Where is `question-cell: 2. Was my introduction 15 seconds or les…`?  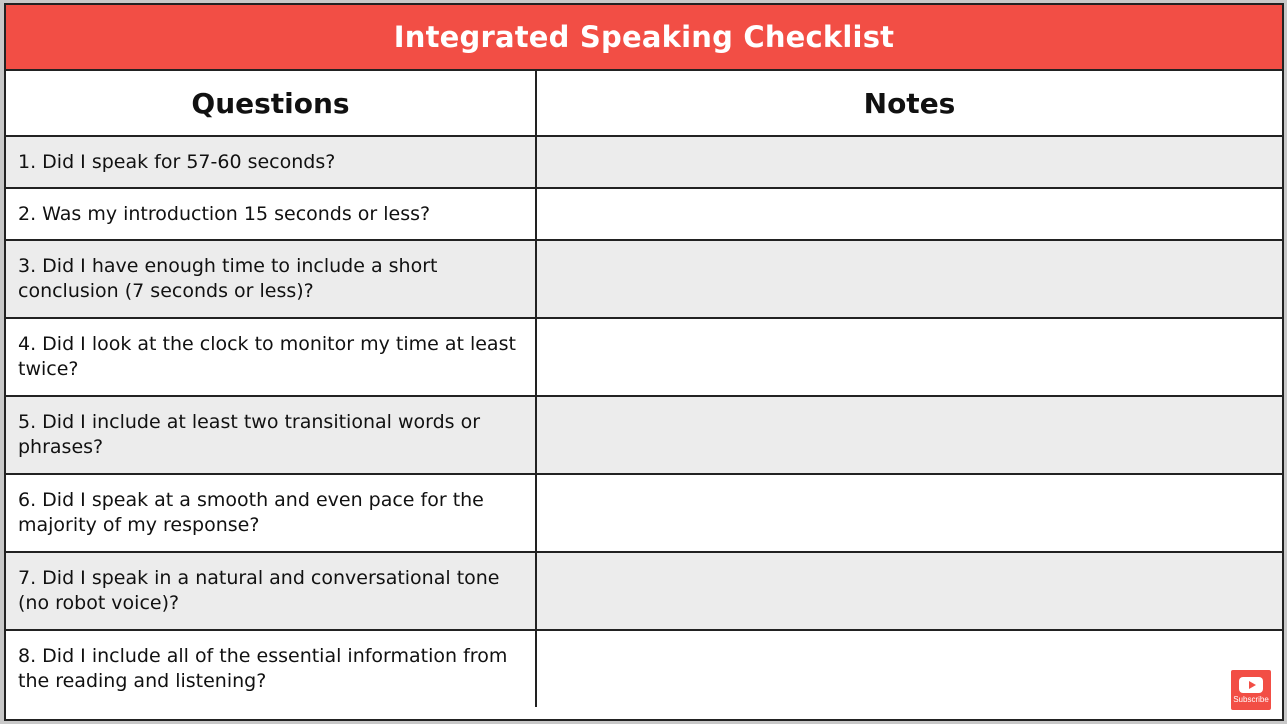 question-cell: 2. Was my introduction 15 seconds or les… is located at coordinates (271, 214).